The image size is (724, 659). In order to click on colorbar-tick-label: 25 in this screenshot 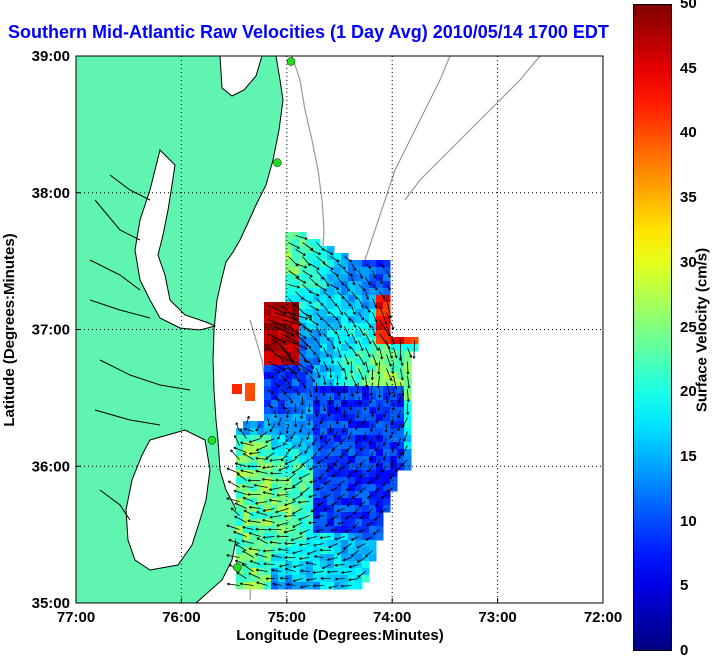, I will do `click(688, 327)`.